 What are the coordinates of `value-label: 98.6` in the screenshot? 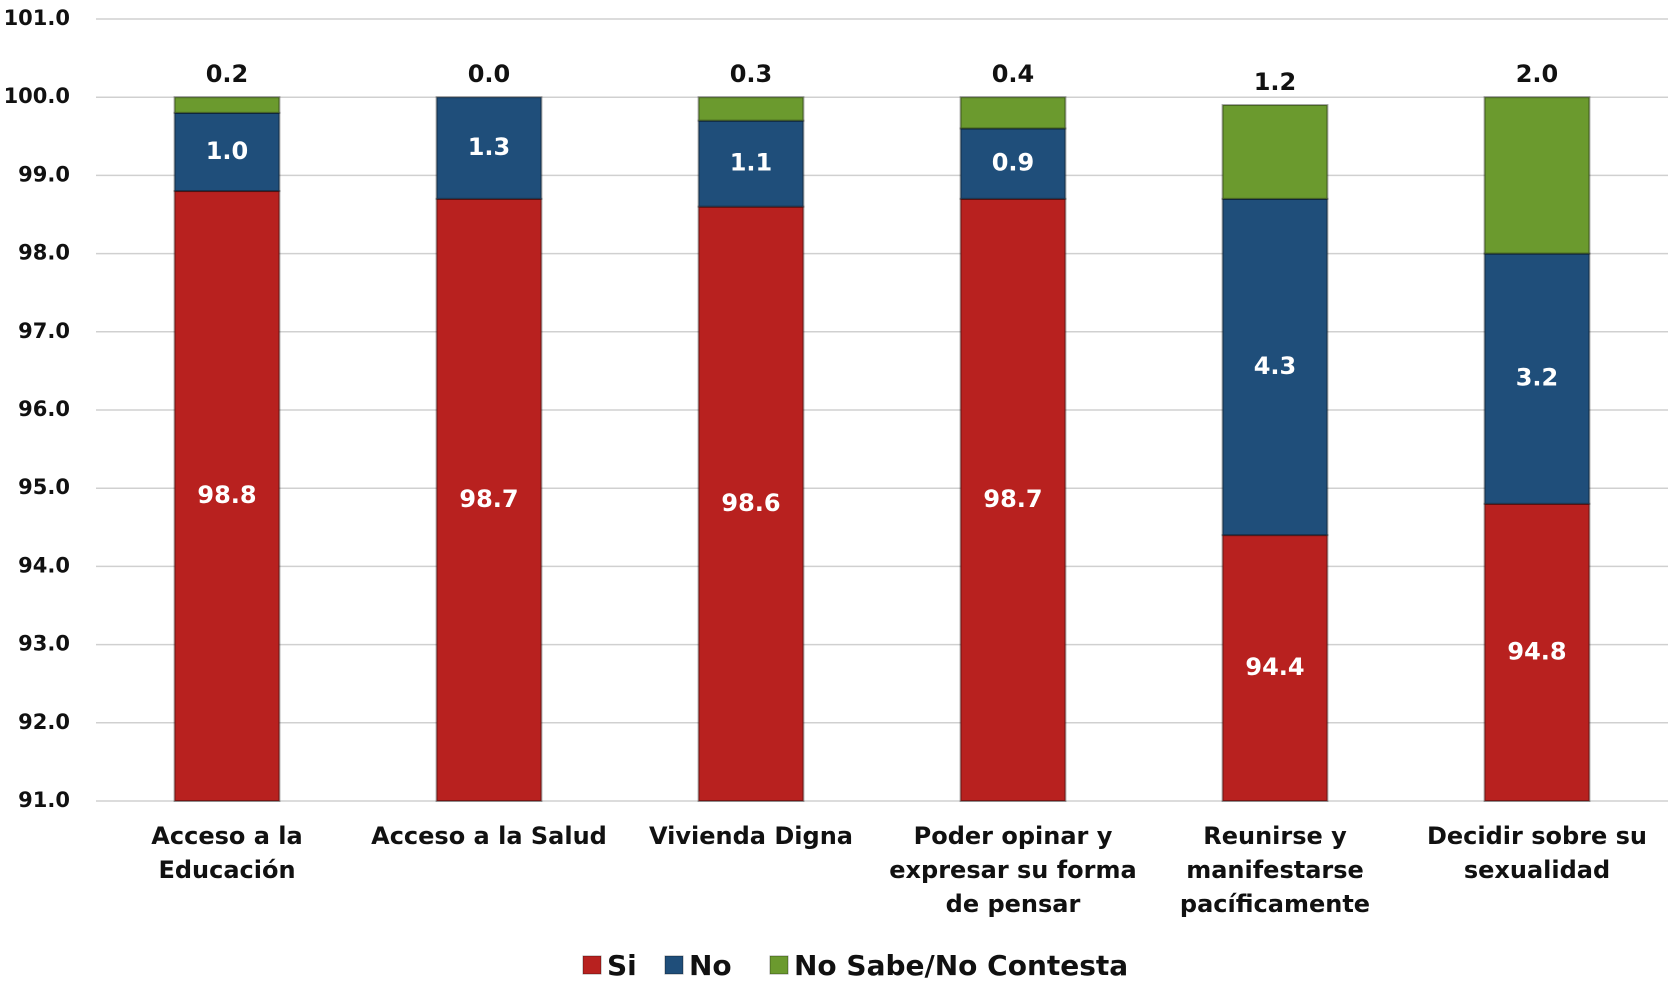 It's located at (750, 503).